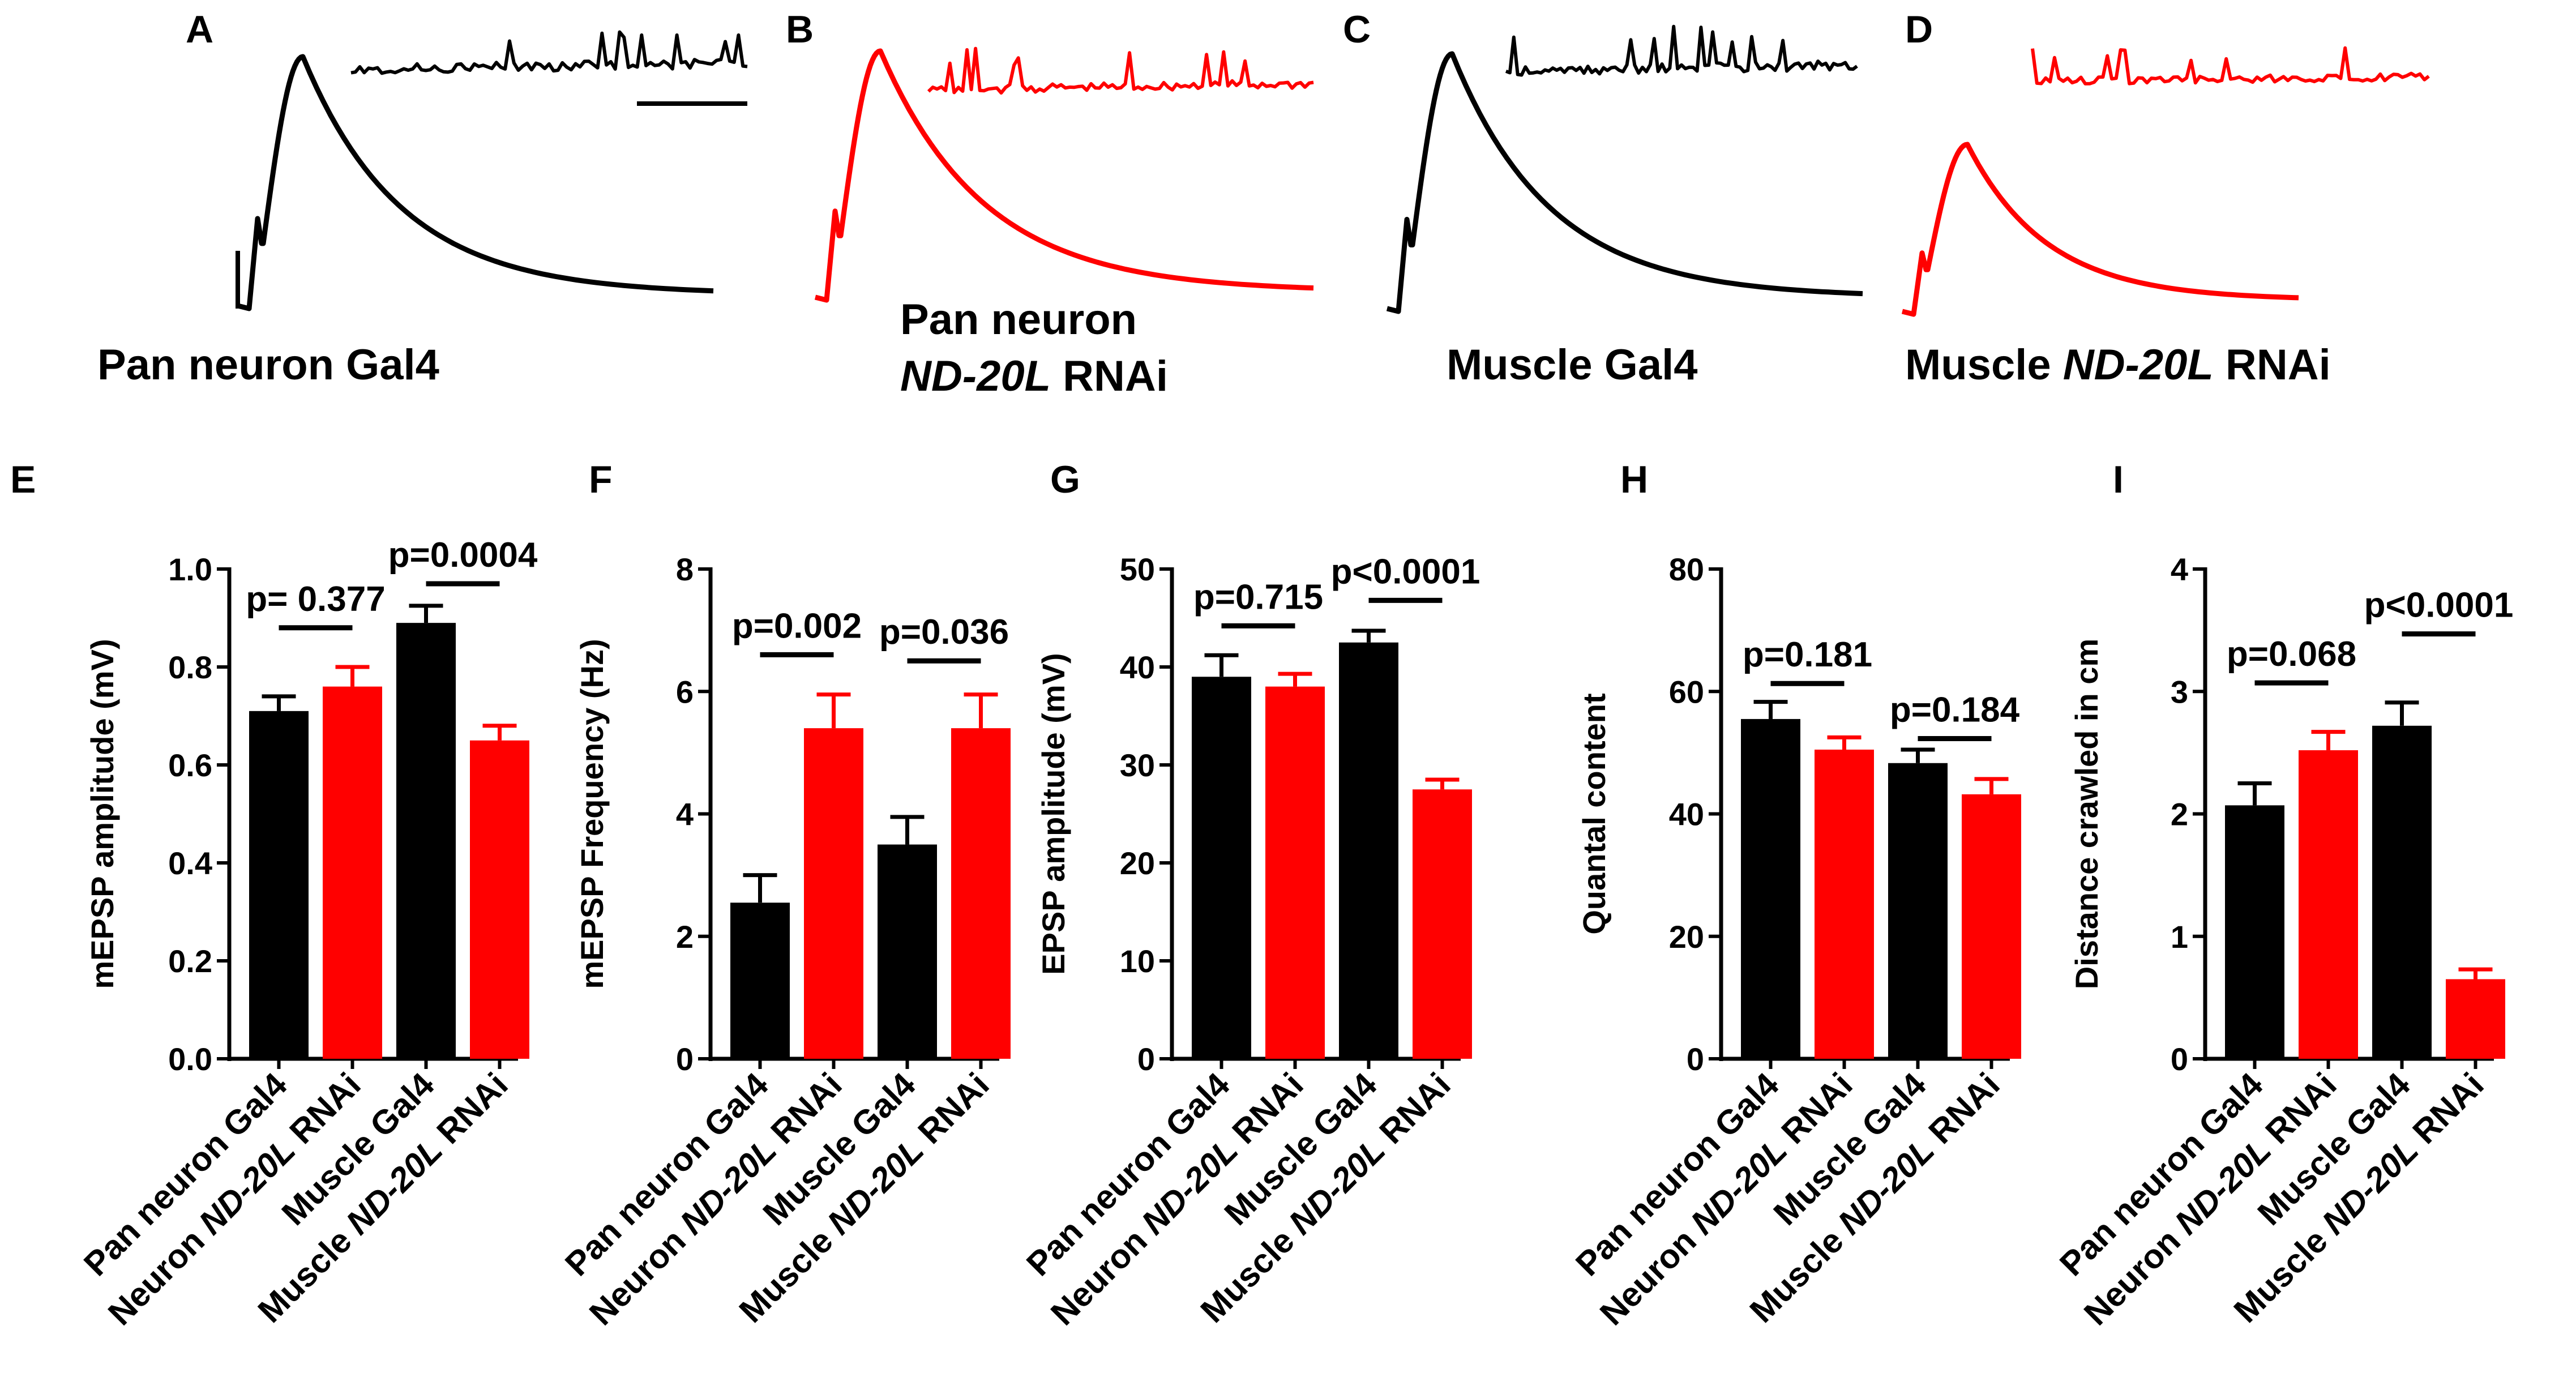 The image size is (2576, 1390). I want to click on trace-panel-d: D Muscle ND-20L RNAi, so click(2165, 198).